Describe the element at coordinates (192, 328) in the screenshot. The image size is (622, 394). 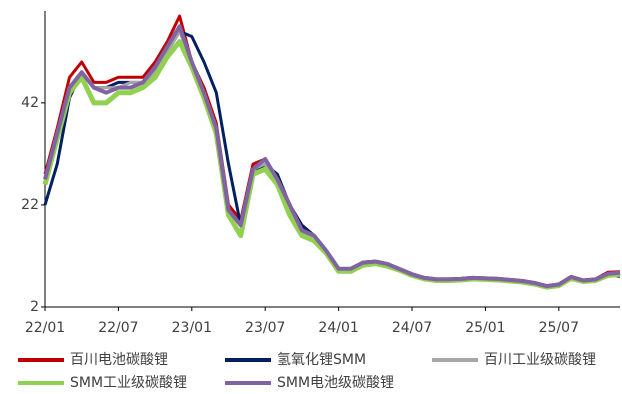
I see `x-tick-label: 23/01` at that location.